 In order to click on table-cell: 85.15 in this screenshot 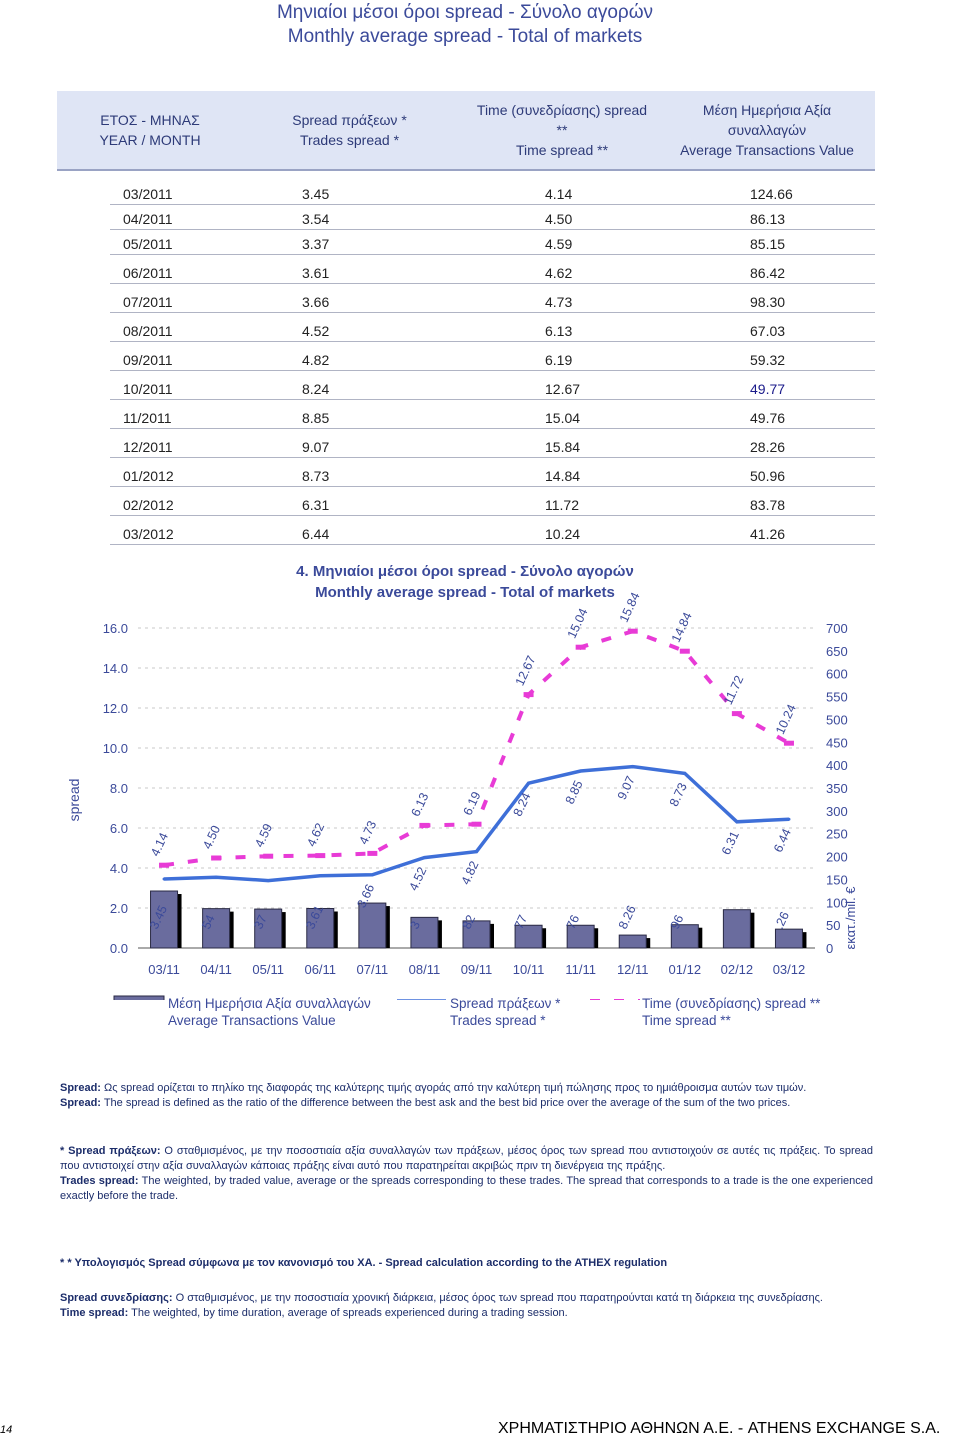, I will do `click(768, 244)`.